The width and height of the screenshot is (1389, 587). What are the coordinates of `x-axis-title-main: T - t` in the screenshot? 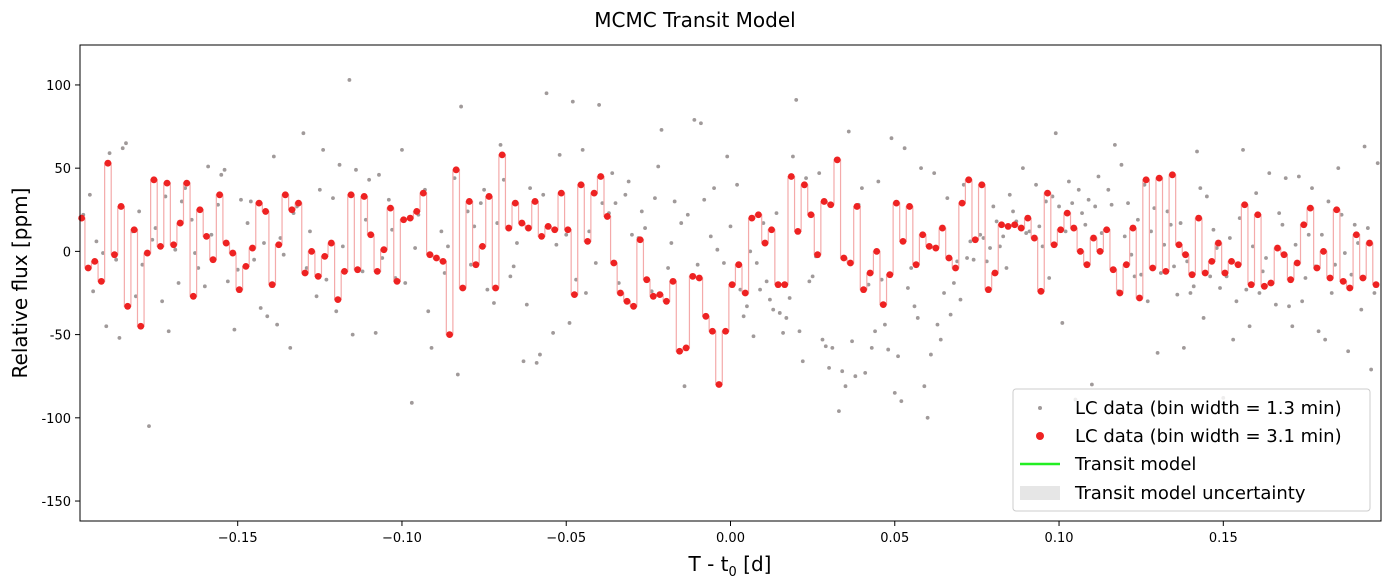 It's located at (708, 564).